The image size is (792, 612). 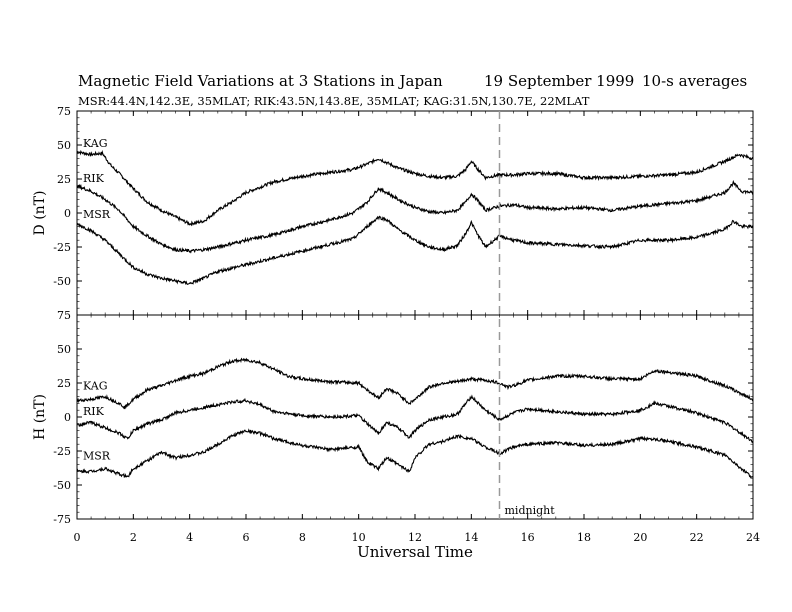 I want to click on x-tick-label: 18, so click(x=584, y=537).